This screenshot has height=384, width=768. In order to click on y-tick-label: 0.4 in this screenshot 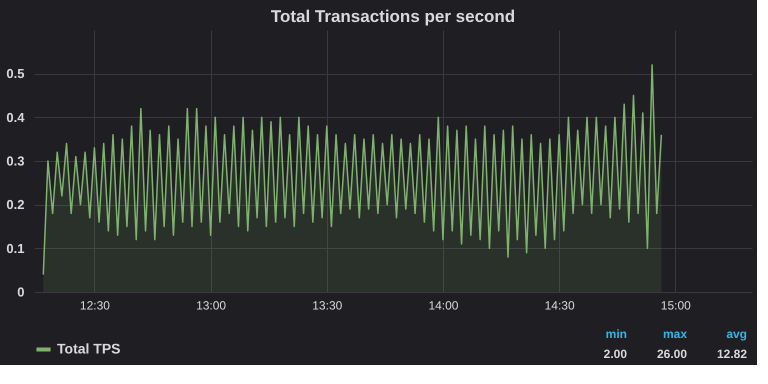, I will do `click(16, 117)`.